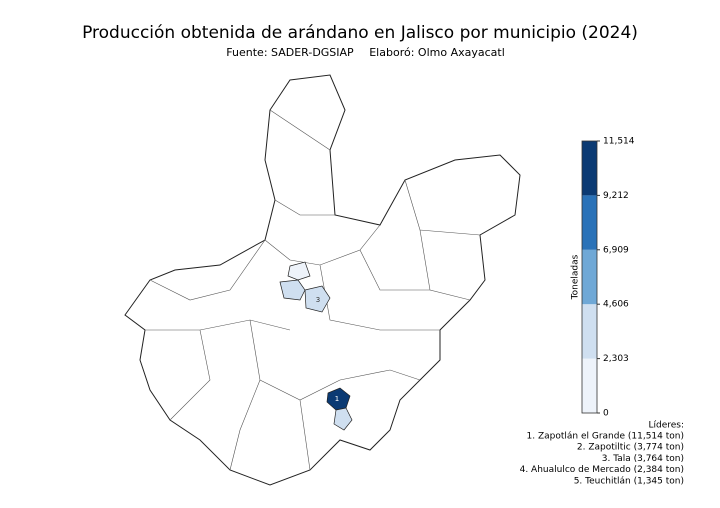 The width and height of the screenshot is (720, 508). I want to click on colorbar-tick-label: 9,212, so click(616, 196).